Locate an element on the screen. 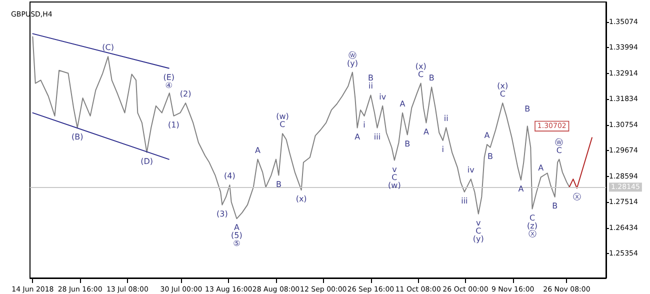 The width and height of the screenshot is (650, 294). annotation: (D) is located at coordinates (147, 161).